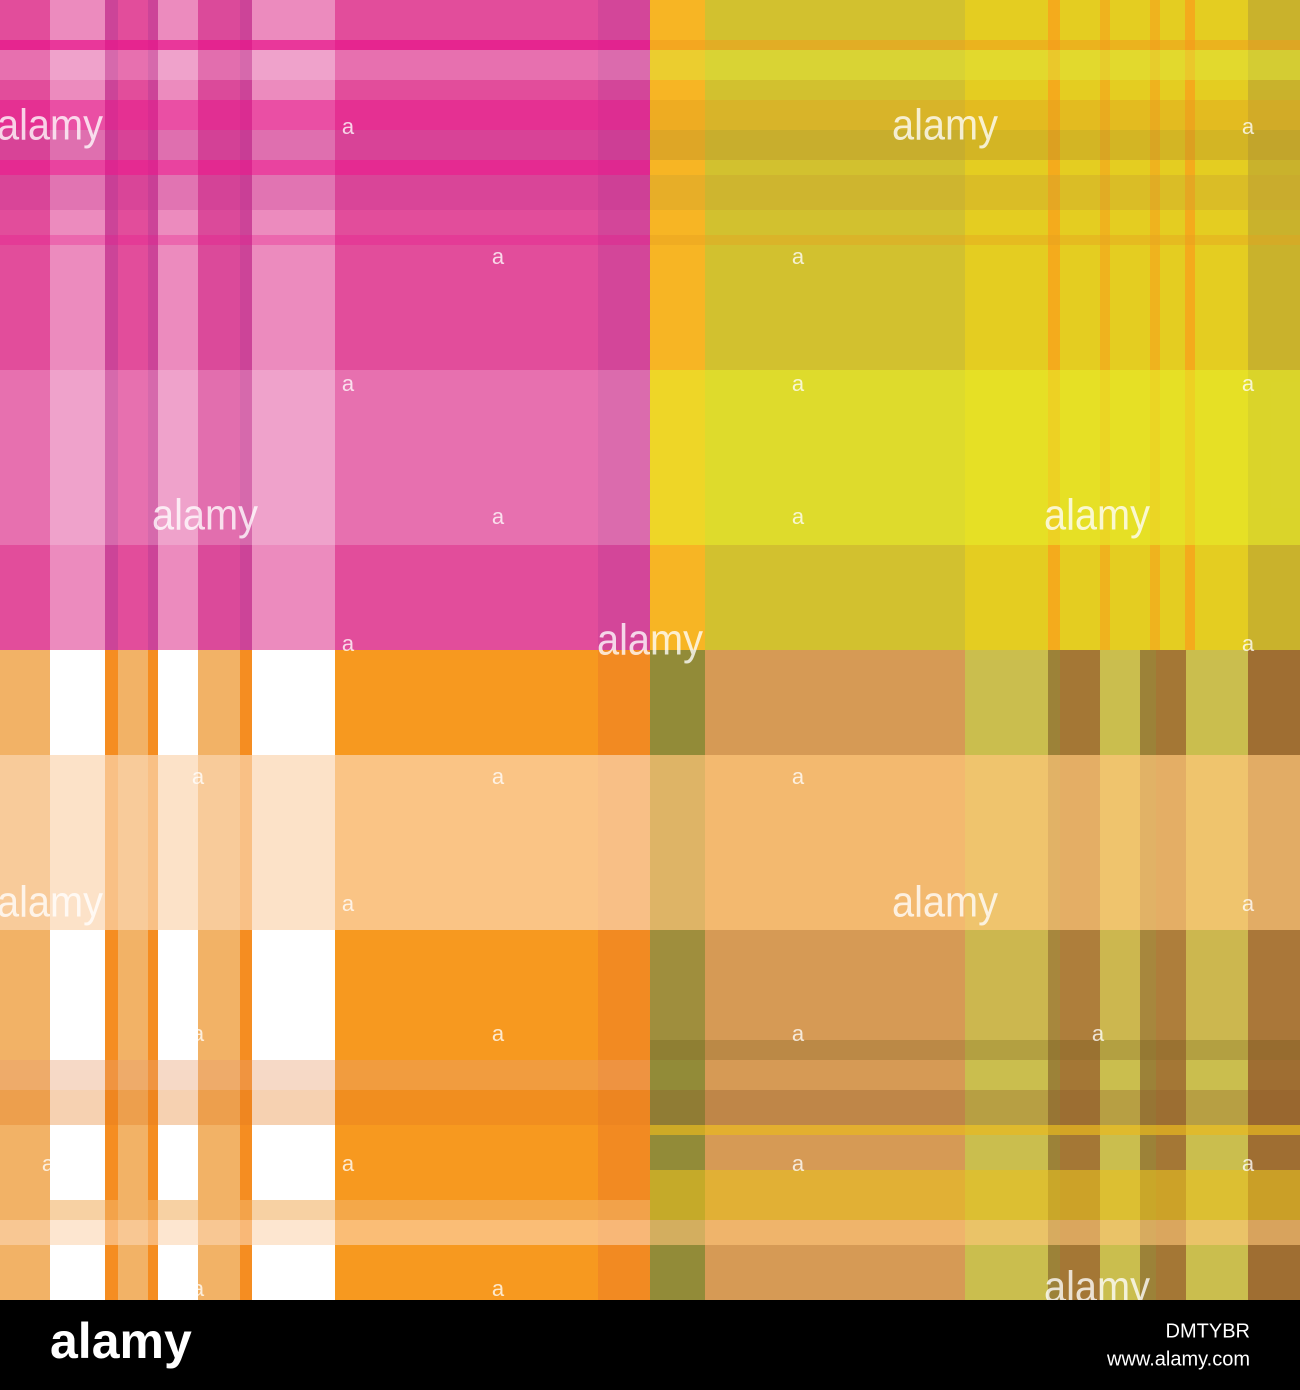  I want to click on image-id: DMTYBR, so click(1208, 1331).